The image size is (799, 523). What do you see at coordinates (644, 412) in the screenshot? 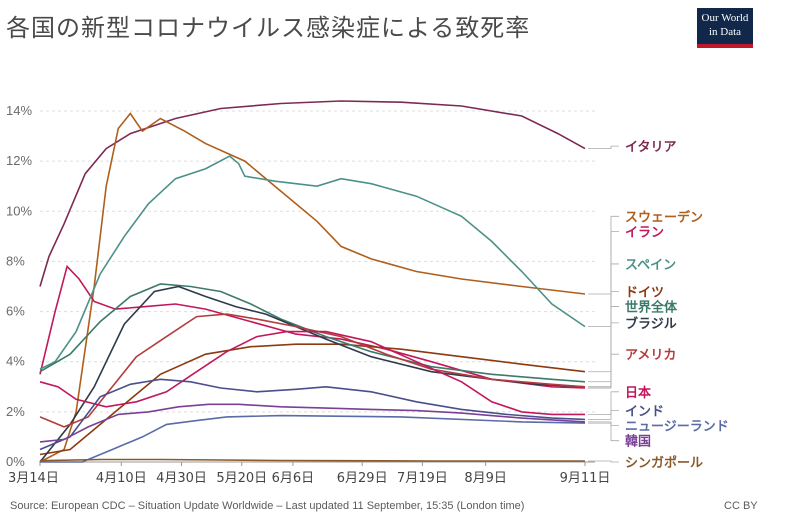
I see `series-label: インド` at bounding box center [644, 412].